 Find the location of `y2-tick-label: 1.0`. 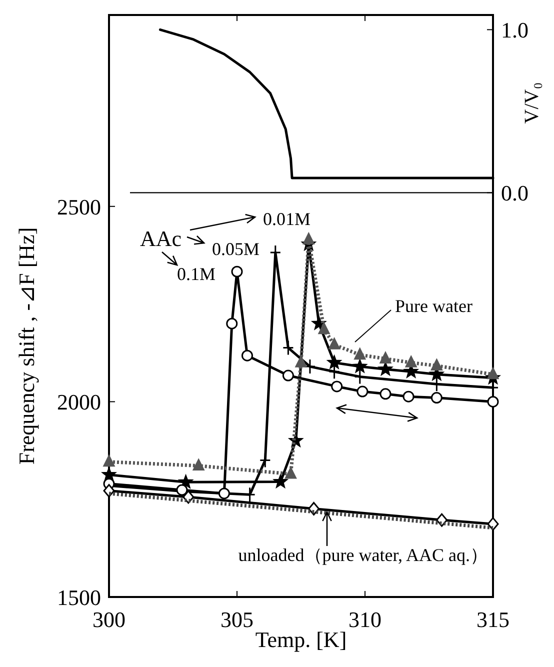

y2-tick-label: 1.0 is located at coordinates (514, 30).